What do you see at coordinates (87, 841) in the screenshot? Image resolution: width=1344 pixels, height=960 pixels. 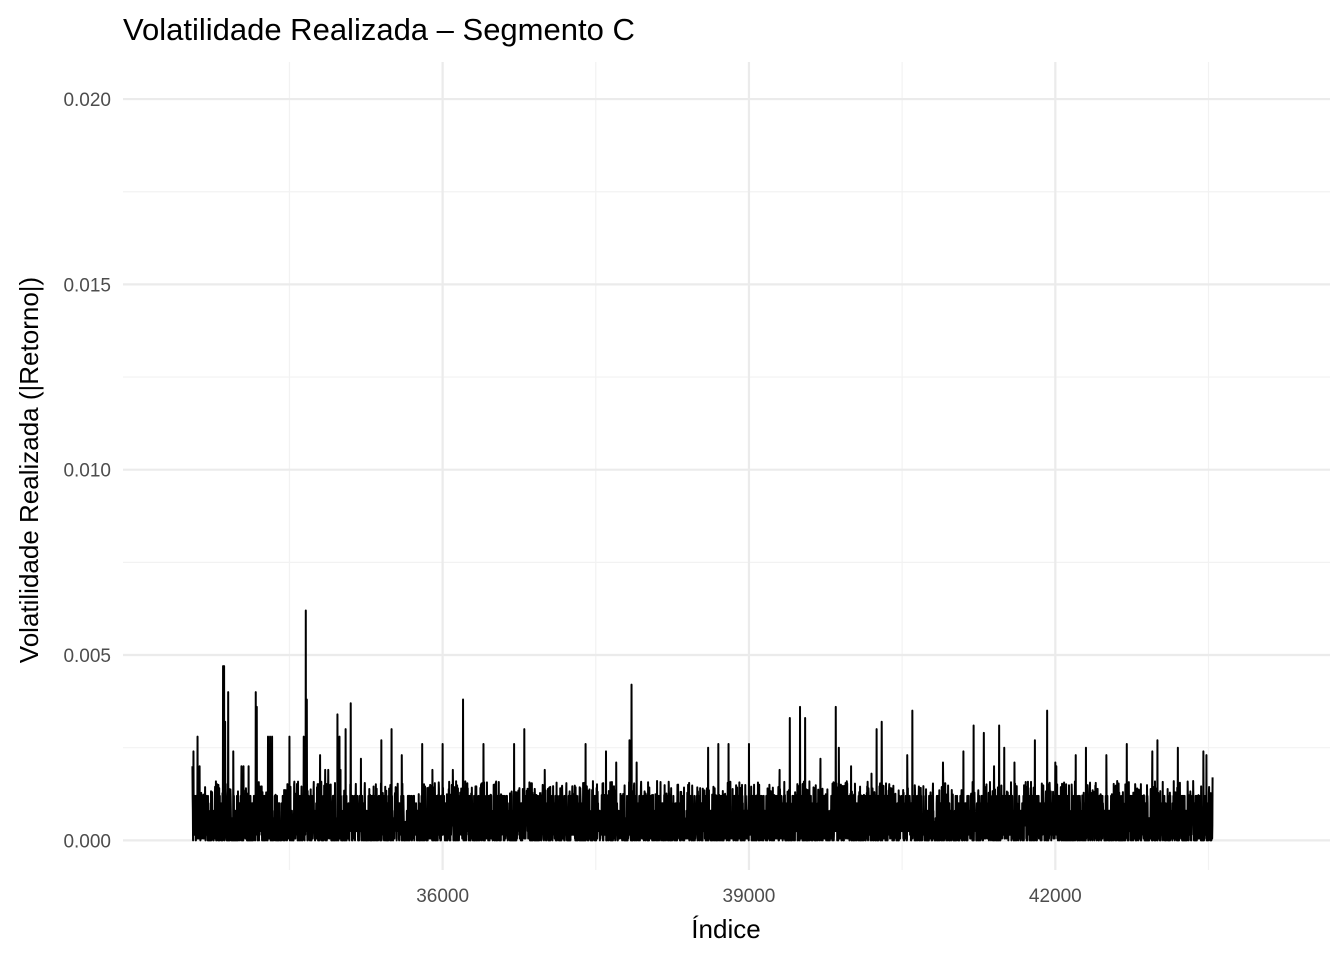 I see `y-tick-label: 0.000` at bounding box center [87, 841].